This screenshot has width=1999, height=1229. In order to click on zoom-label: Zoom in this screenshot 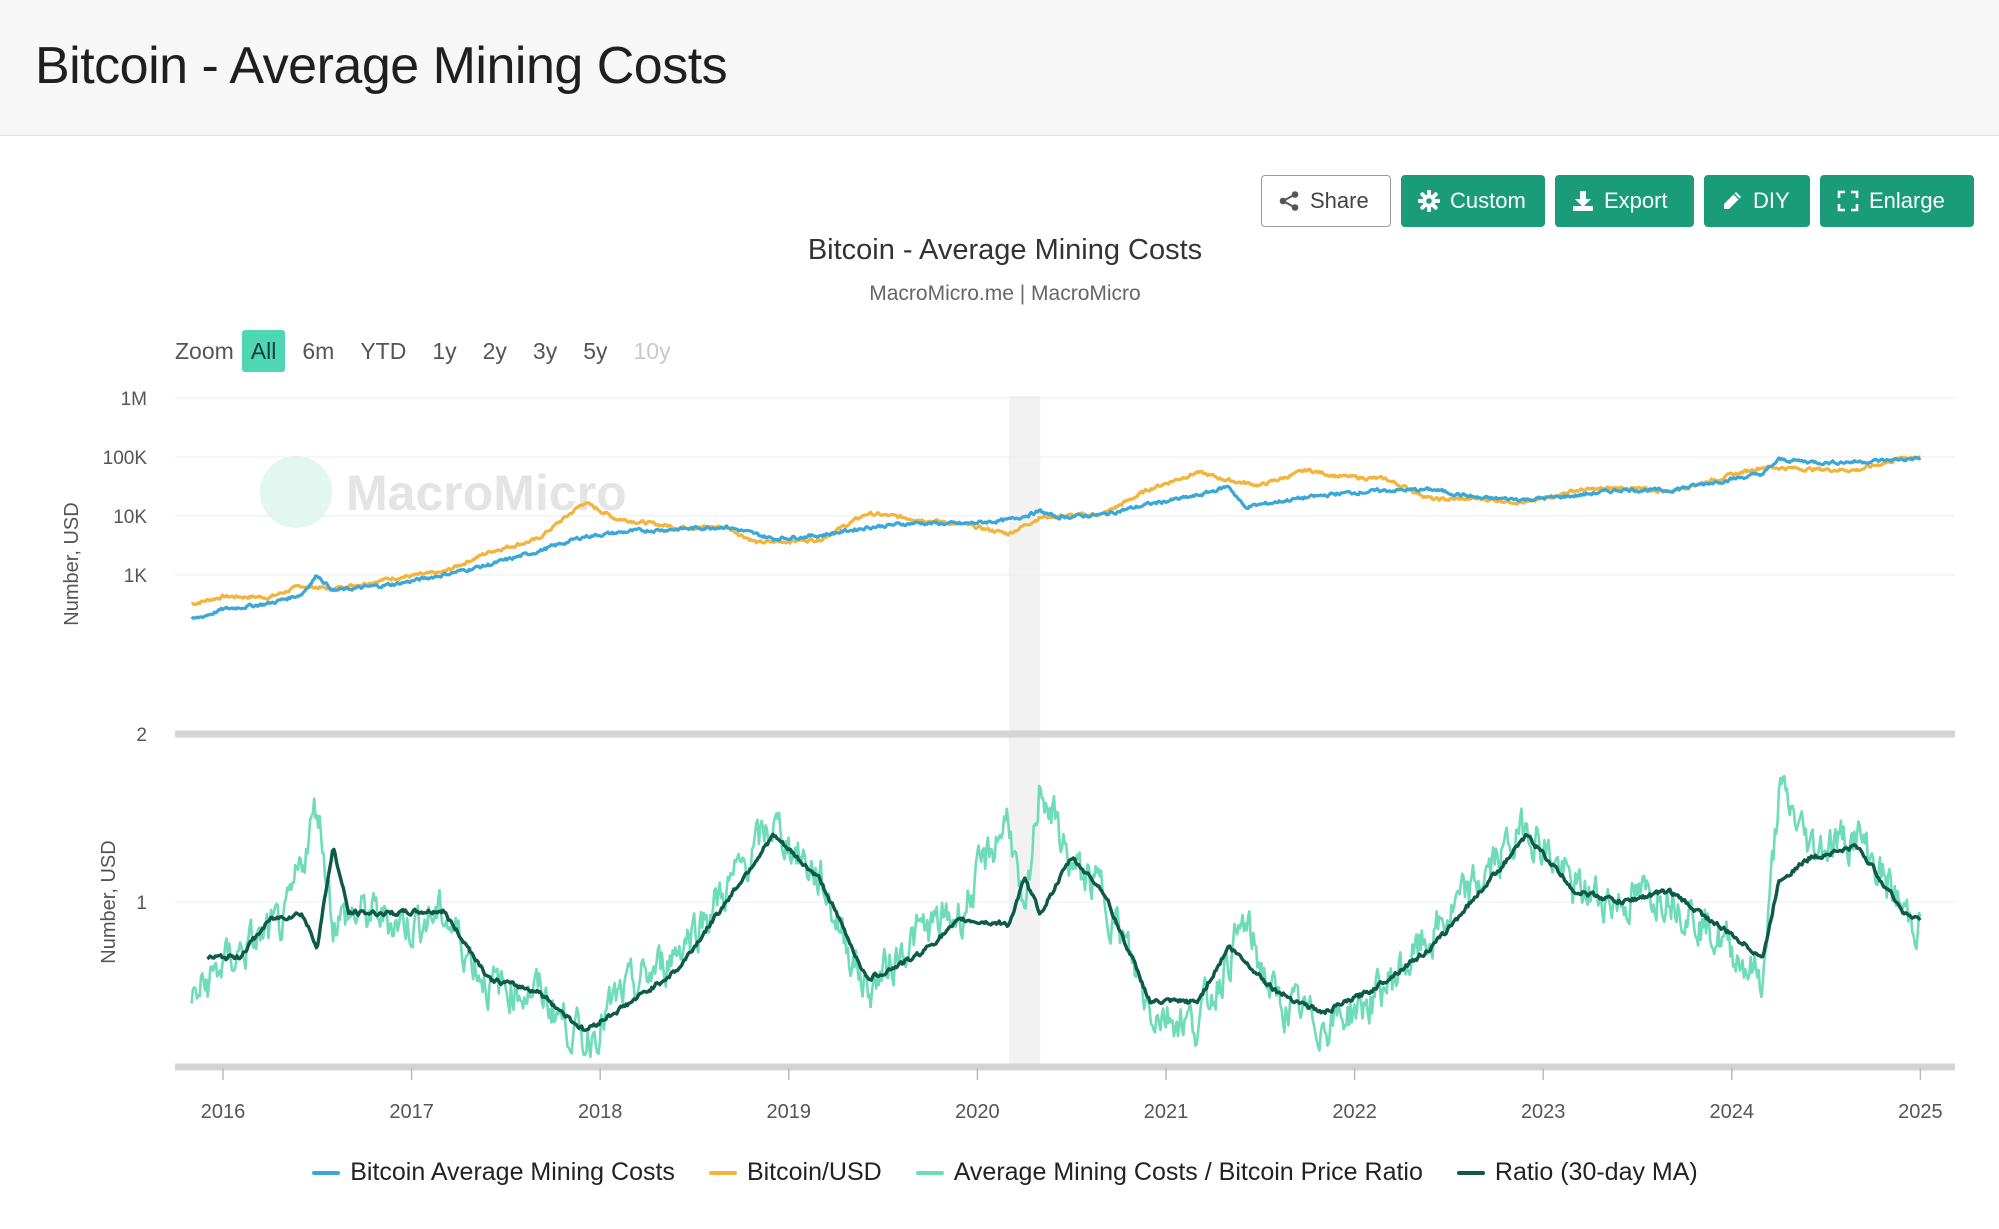, I will do `click(204, 350)`.